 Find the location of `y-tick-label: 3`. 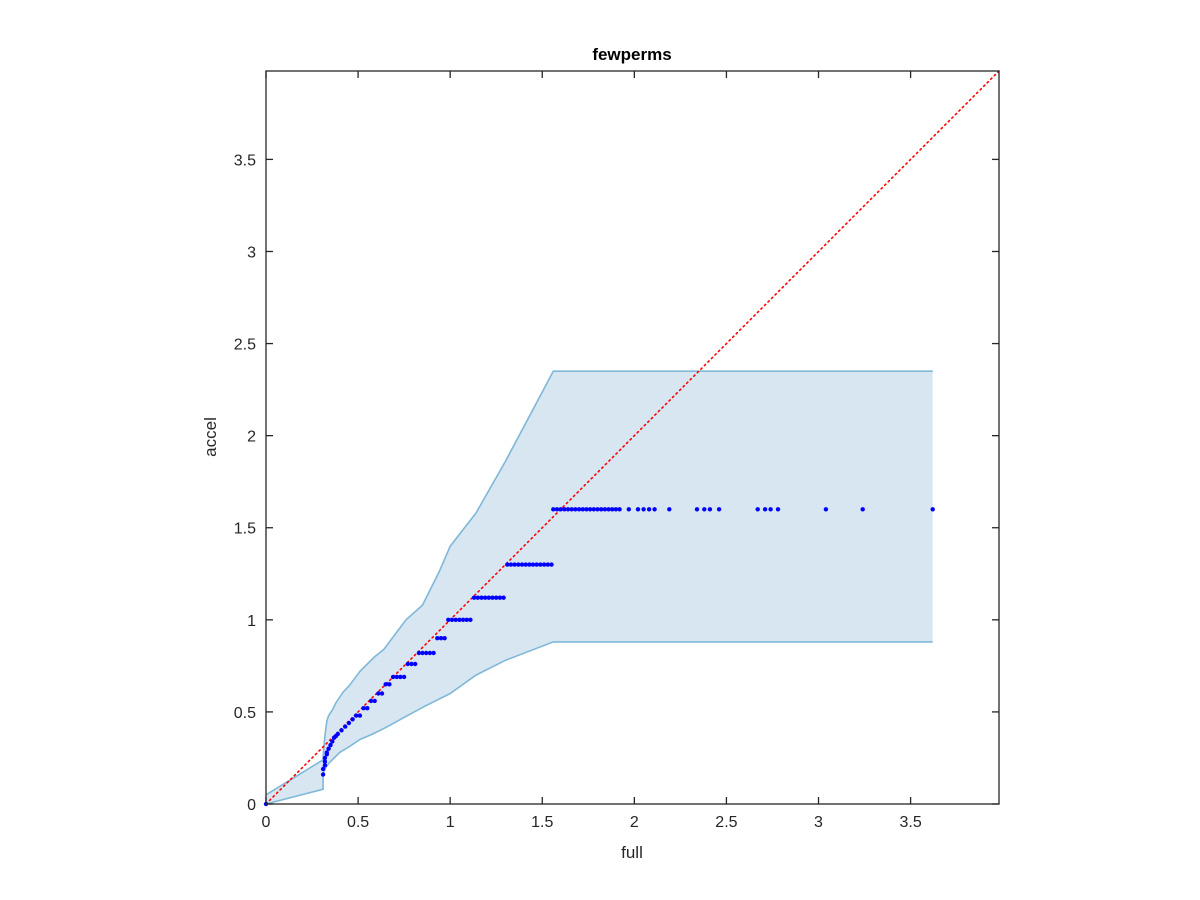

y-tick-label: 3 is located at coordinates (251, 252).